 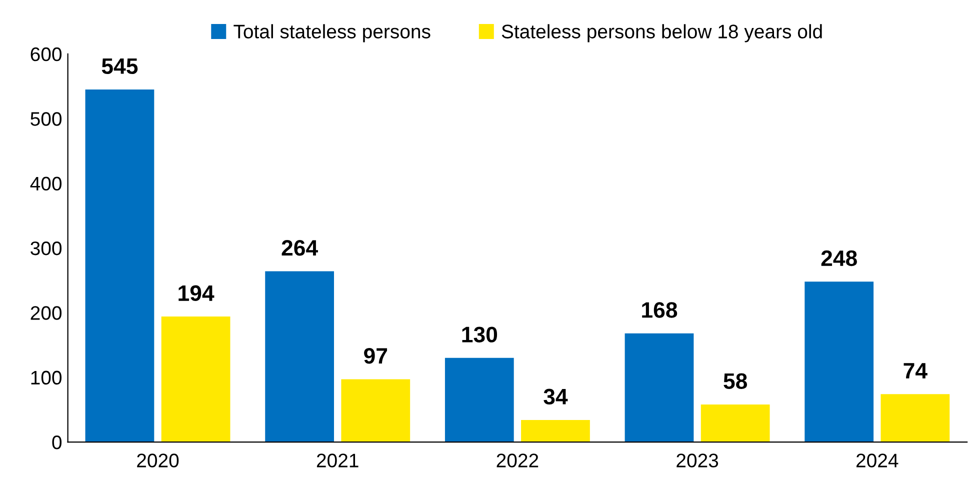 I want to click on data-label: 248, so click(x=839, y=258).